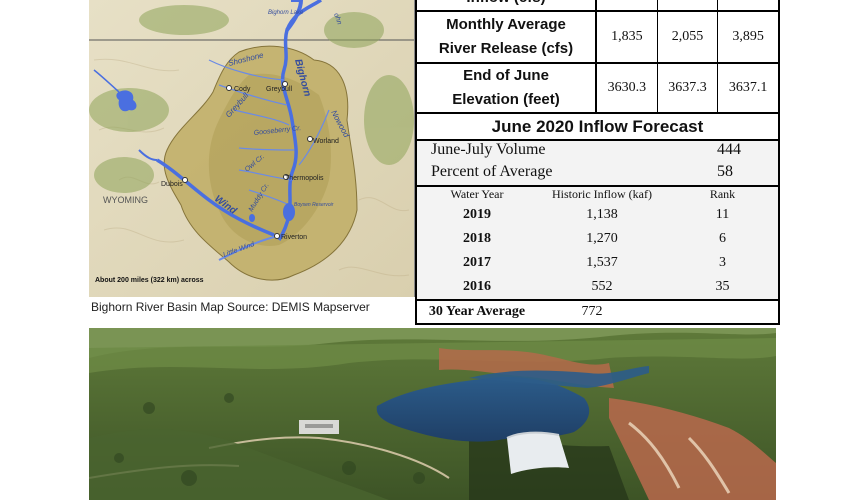  I want to click on volume-label: June-July Volume, so click(488, 149).